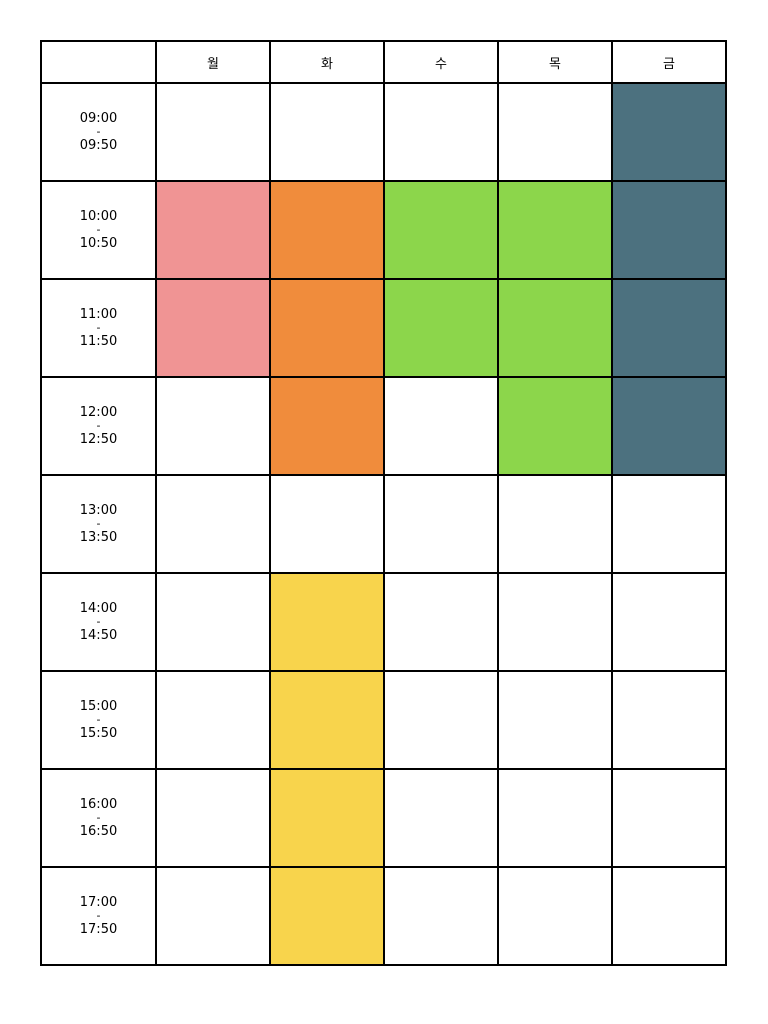 The width and height of the screenshot is (768, 1024). Describe the element at coordinates (98, 537) in the screenshot. I see `end-time: 13:50` at that location.